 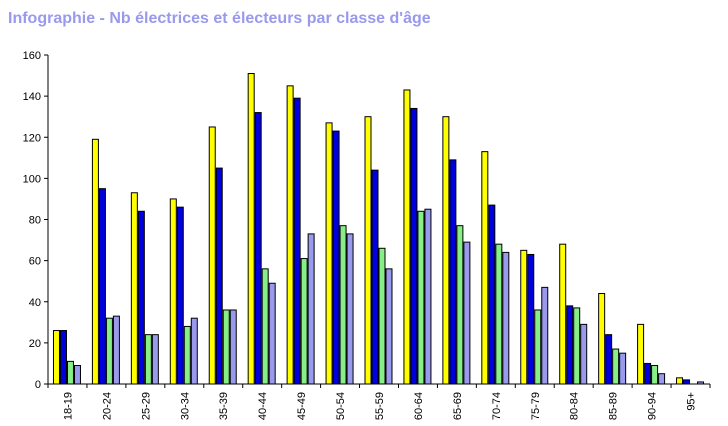 I want to click on y-tick-label: 120, so click(x=32, y=138).